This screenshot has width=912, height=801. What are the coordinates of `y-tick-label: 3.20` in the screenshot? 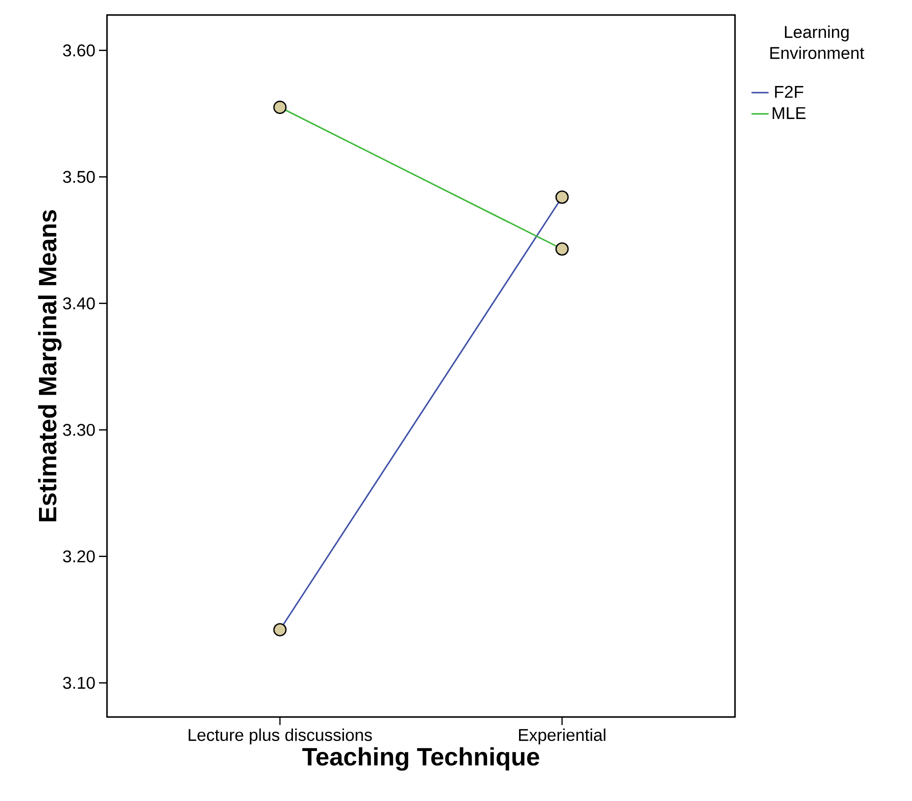 It's located at (79, 556).